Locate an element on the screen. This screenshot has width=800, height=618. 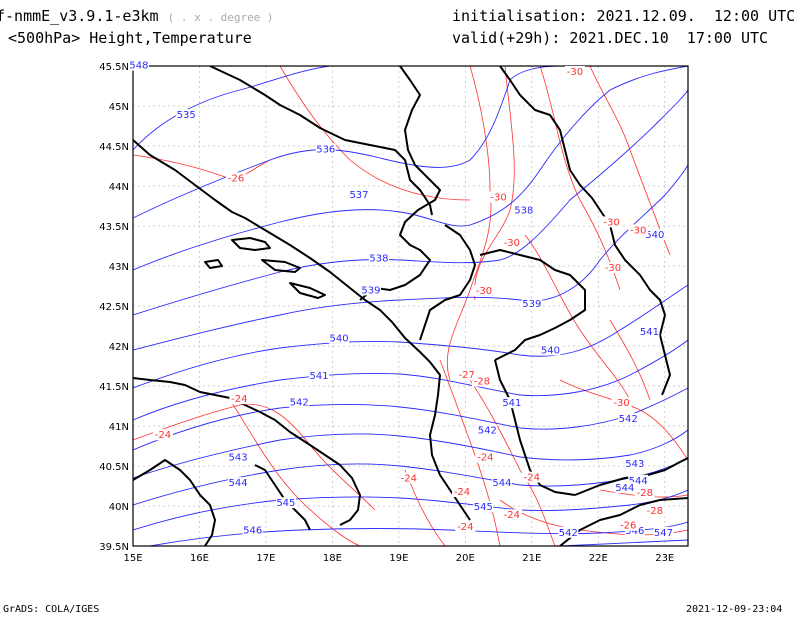
height-contour-label: 545 is located at coordinates (285, 503).